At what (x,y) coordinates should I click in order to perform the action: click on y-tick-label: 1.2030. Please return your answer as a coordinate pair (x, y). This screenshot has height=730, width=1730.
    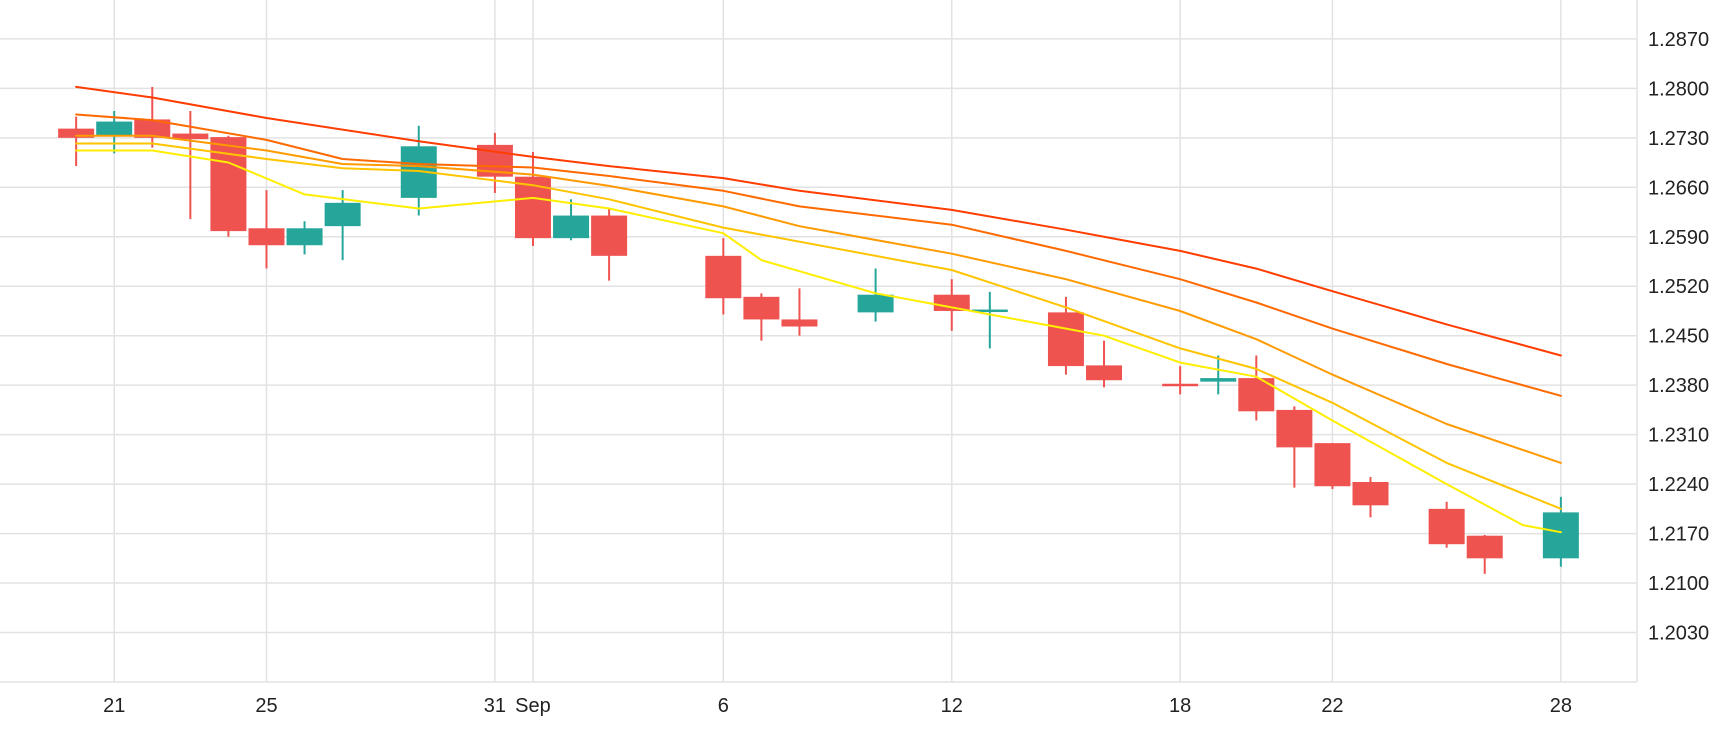
    Looking at the image, I should click on (1678, 634).